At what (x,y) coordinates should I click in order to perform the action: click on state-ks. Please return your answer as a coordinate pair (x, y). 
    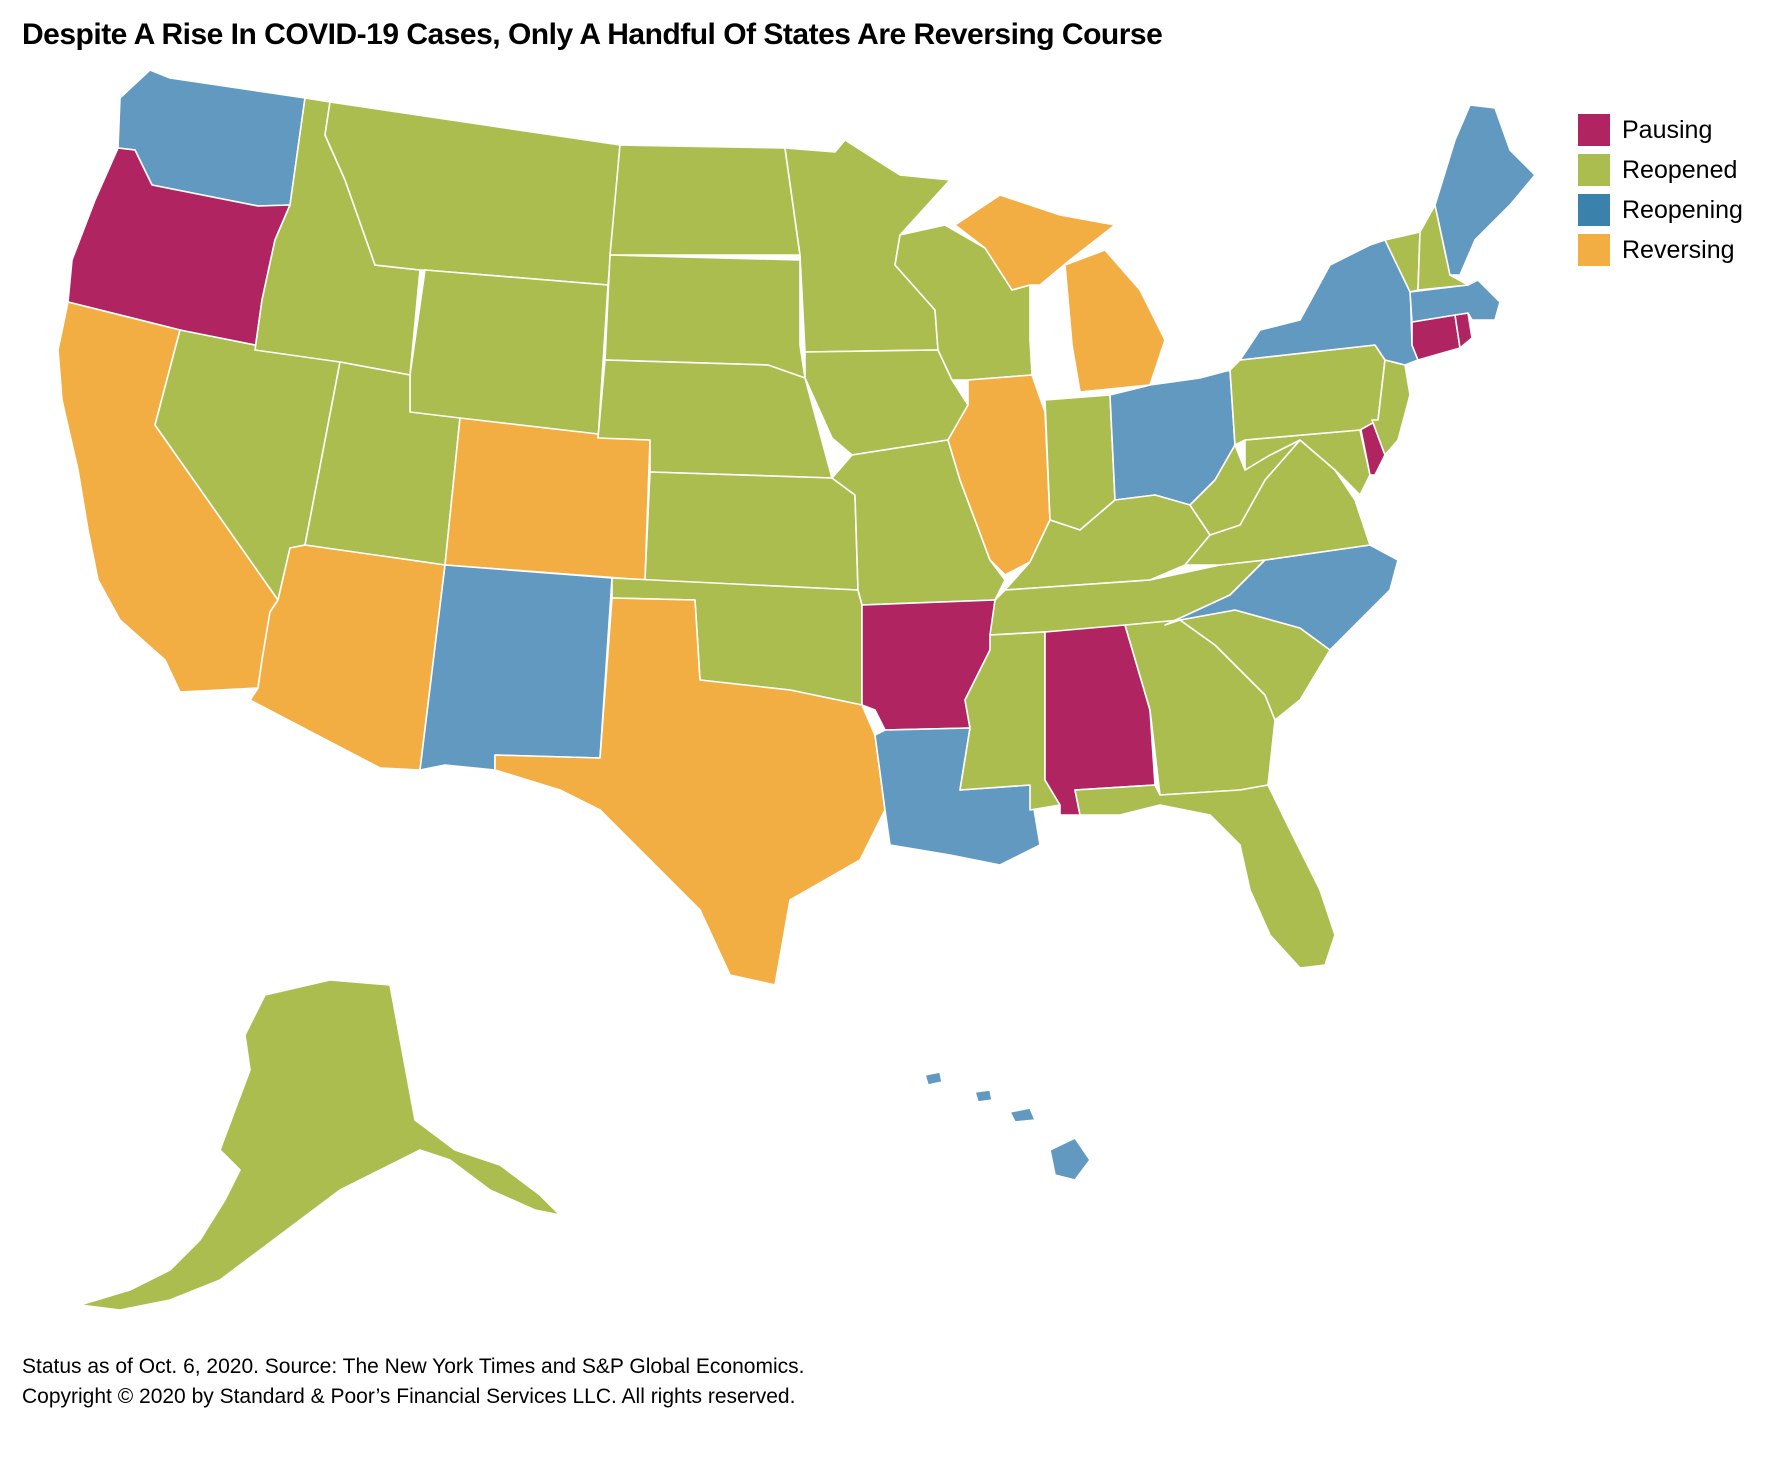
    Looking at the image, I should click on (751, 531).